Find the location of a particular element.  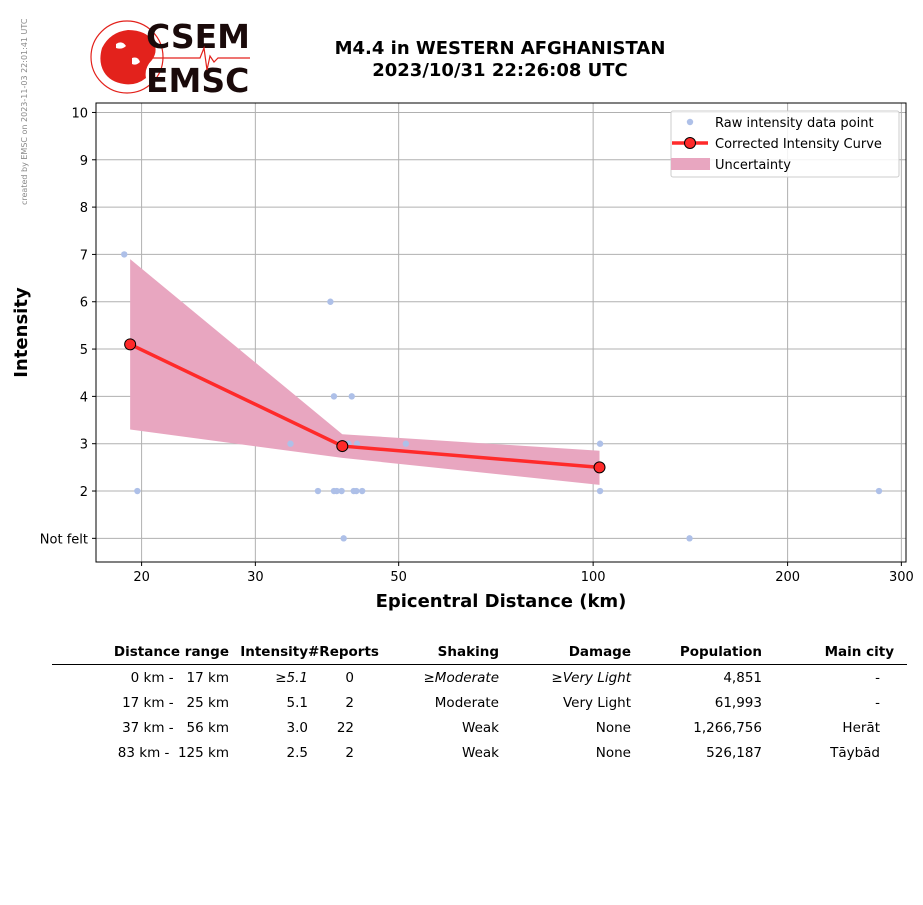

x-axis-label: Epicentral Distance (km) is located at coordinates (501, 601).